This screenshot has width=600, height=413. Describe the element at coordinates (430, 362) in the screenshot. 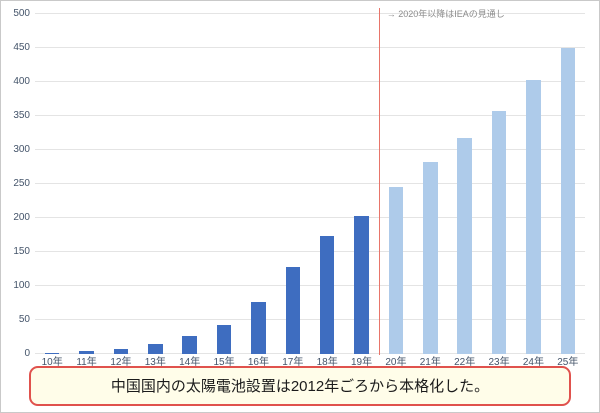

I see `x-axis-label: 21年` at that location.